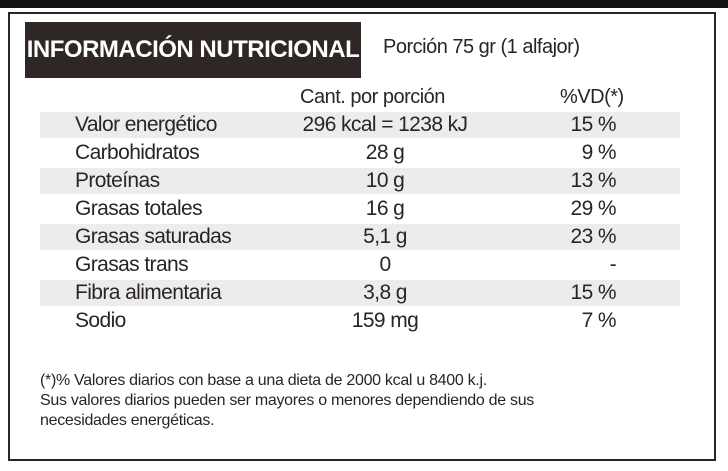 This screenshot has width=728, height=471. What do you see at coordinates (153, 236) in the screenshot?
I see `nutrient: Grasas saturadas` at bounding box center [153, 236].